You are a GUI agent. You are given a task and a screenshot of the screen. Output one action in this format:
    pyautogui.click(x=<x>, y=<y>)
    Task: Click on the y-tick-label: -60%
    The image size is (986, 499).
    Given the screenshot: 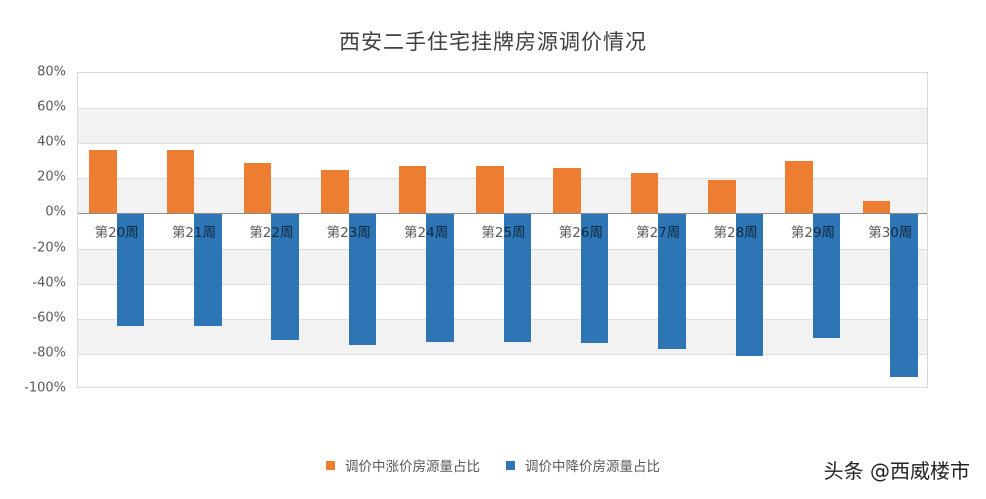 What is the action you would take?
    pyautogui.click(x=49, y=318)
    